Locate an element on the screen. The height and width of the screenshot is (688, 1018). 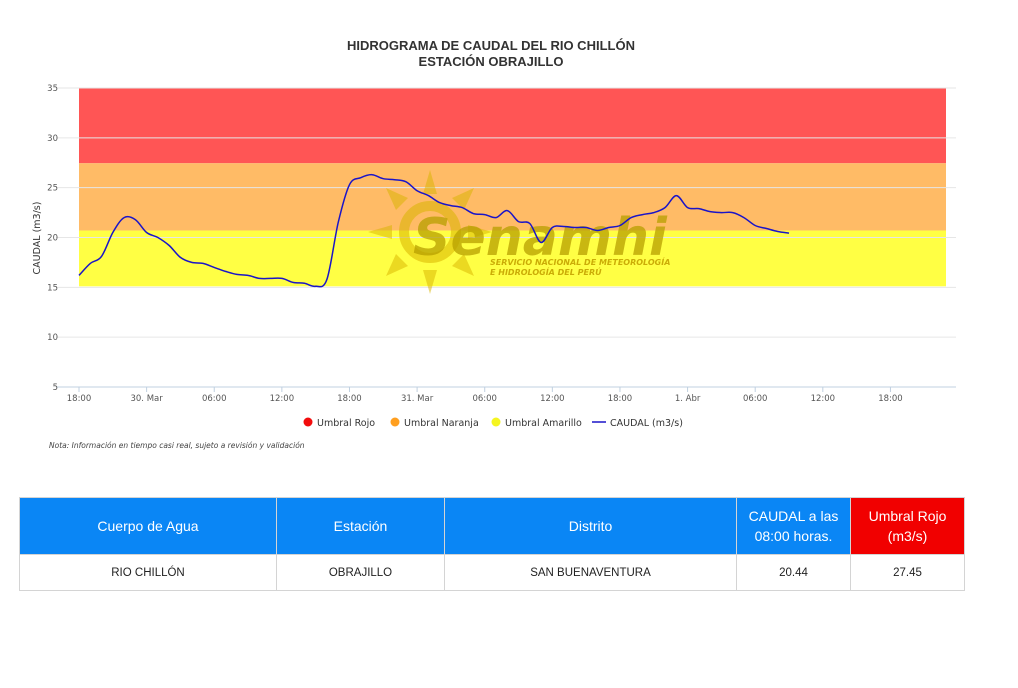
x-tick-label: 1. Abr is located at coordinates (688, 399).